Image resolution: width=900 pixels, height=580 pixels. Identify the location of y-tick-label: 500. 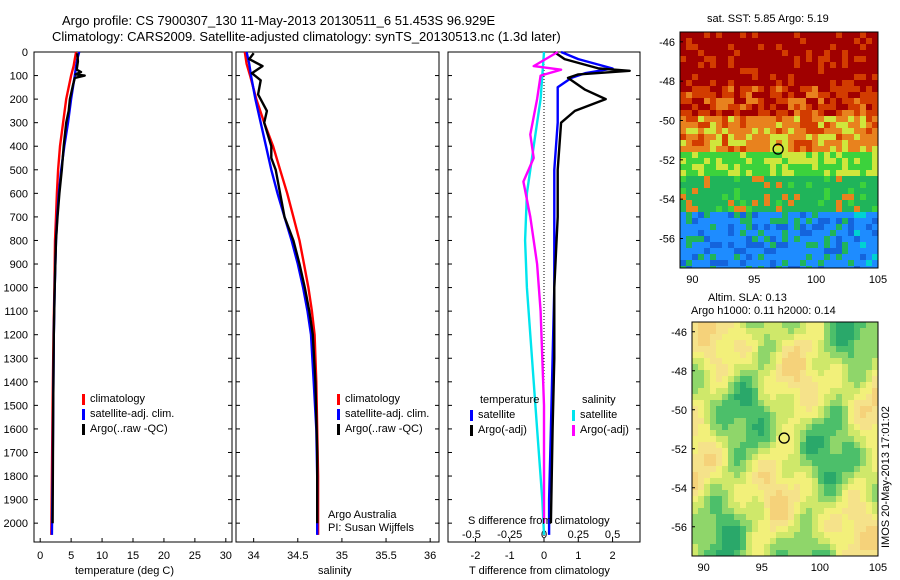
(19, 171).